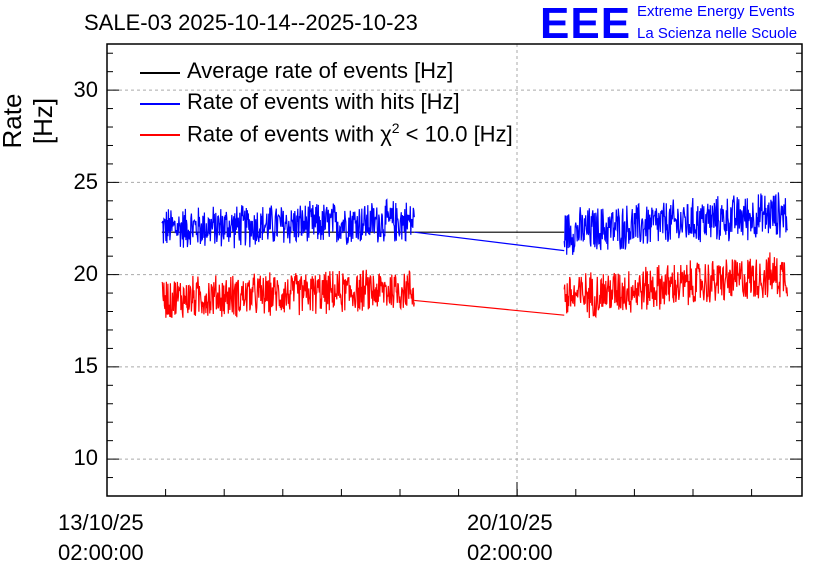 This screenshot has height=572, width=836. What do you see at coordinates (323, 101) in the screenshot?
I see `legend-label-hits: Rate of events with hits [Hz]` at bounding box center [323, 101].